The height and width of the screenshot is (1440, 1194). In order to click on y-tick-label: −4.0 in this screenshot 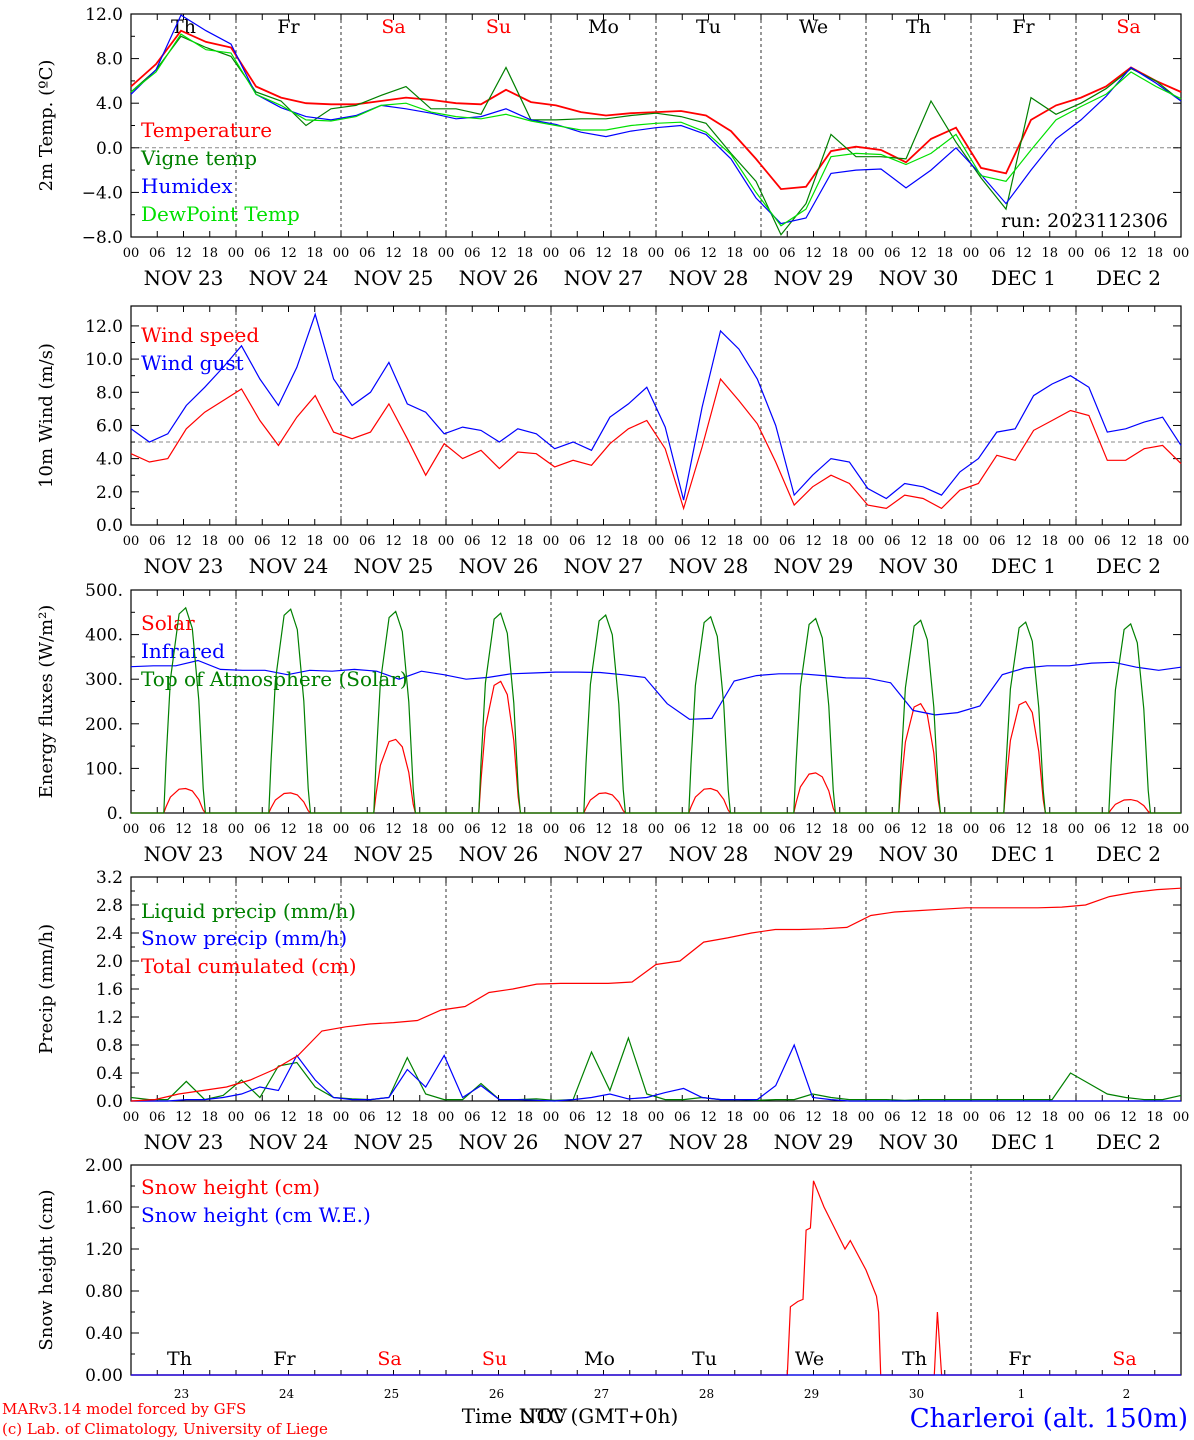, I will do `click(102, 193)`.